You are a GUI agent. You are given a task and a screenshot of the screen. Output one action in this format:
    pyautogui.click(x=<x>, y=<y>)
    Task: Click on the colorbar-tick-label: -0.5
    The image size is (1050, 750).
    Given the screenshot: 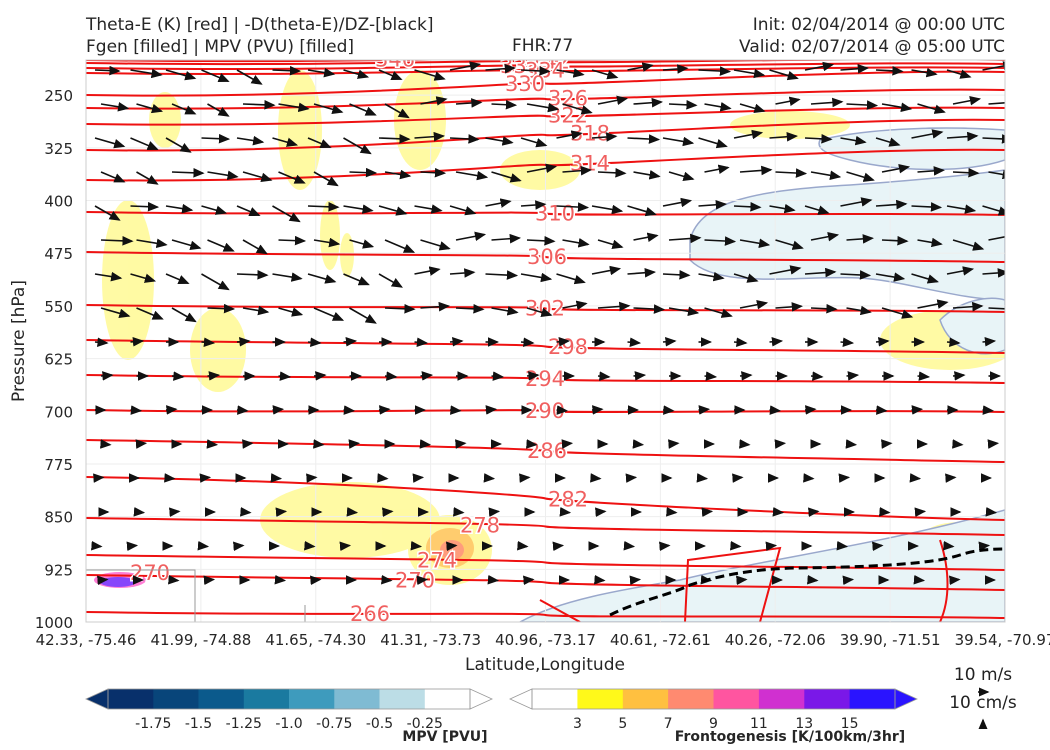 What is the action you would take?
    pyautogui.click(x=379, y=724)
    